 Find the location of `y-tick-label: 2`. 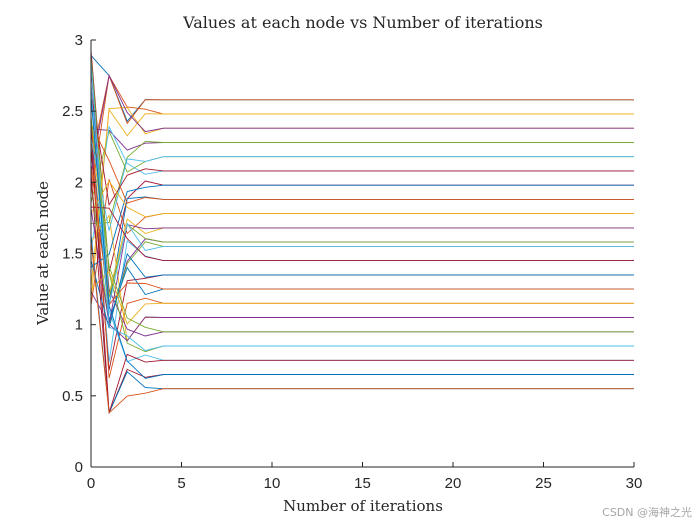

y-tick-label: 2 is located at coordinates (79, 182).